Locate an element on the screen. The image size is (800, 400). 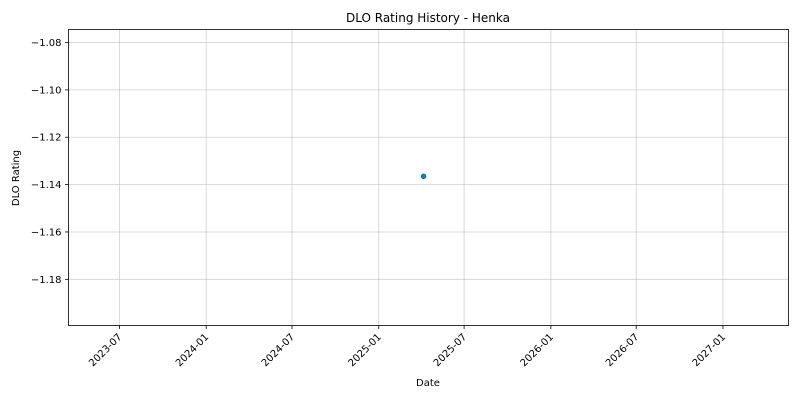
data-points is located at coordinates (423, 176).